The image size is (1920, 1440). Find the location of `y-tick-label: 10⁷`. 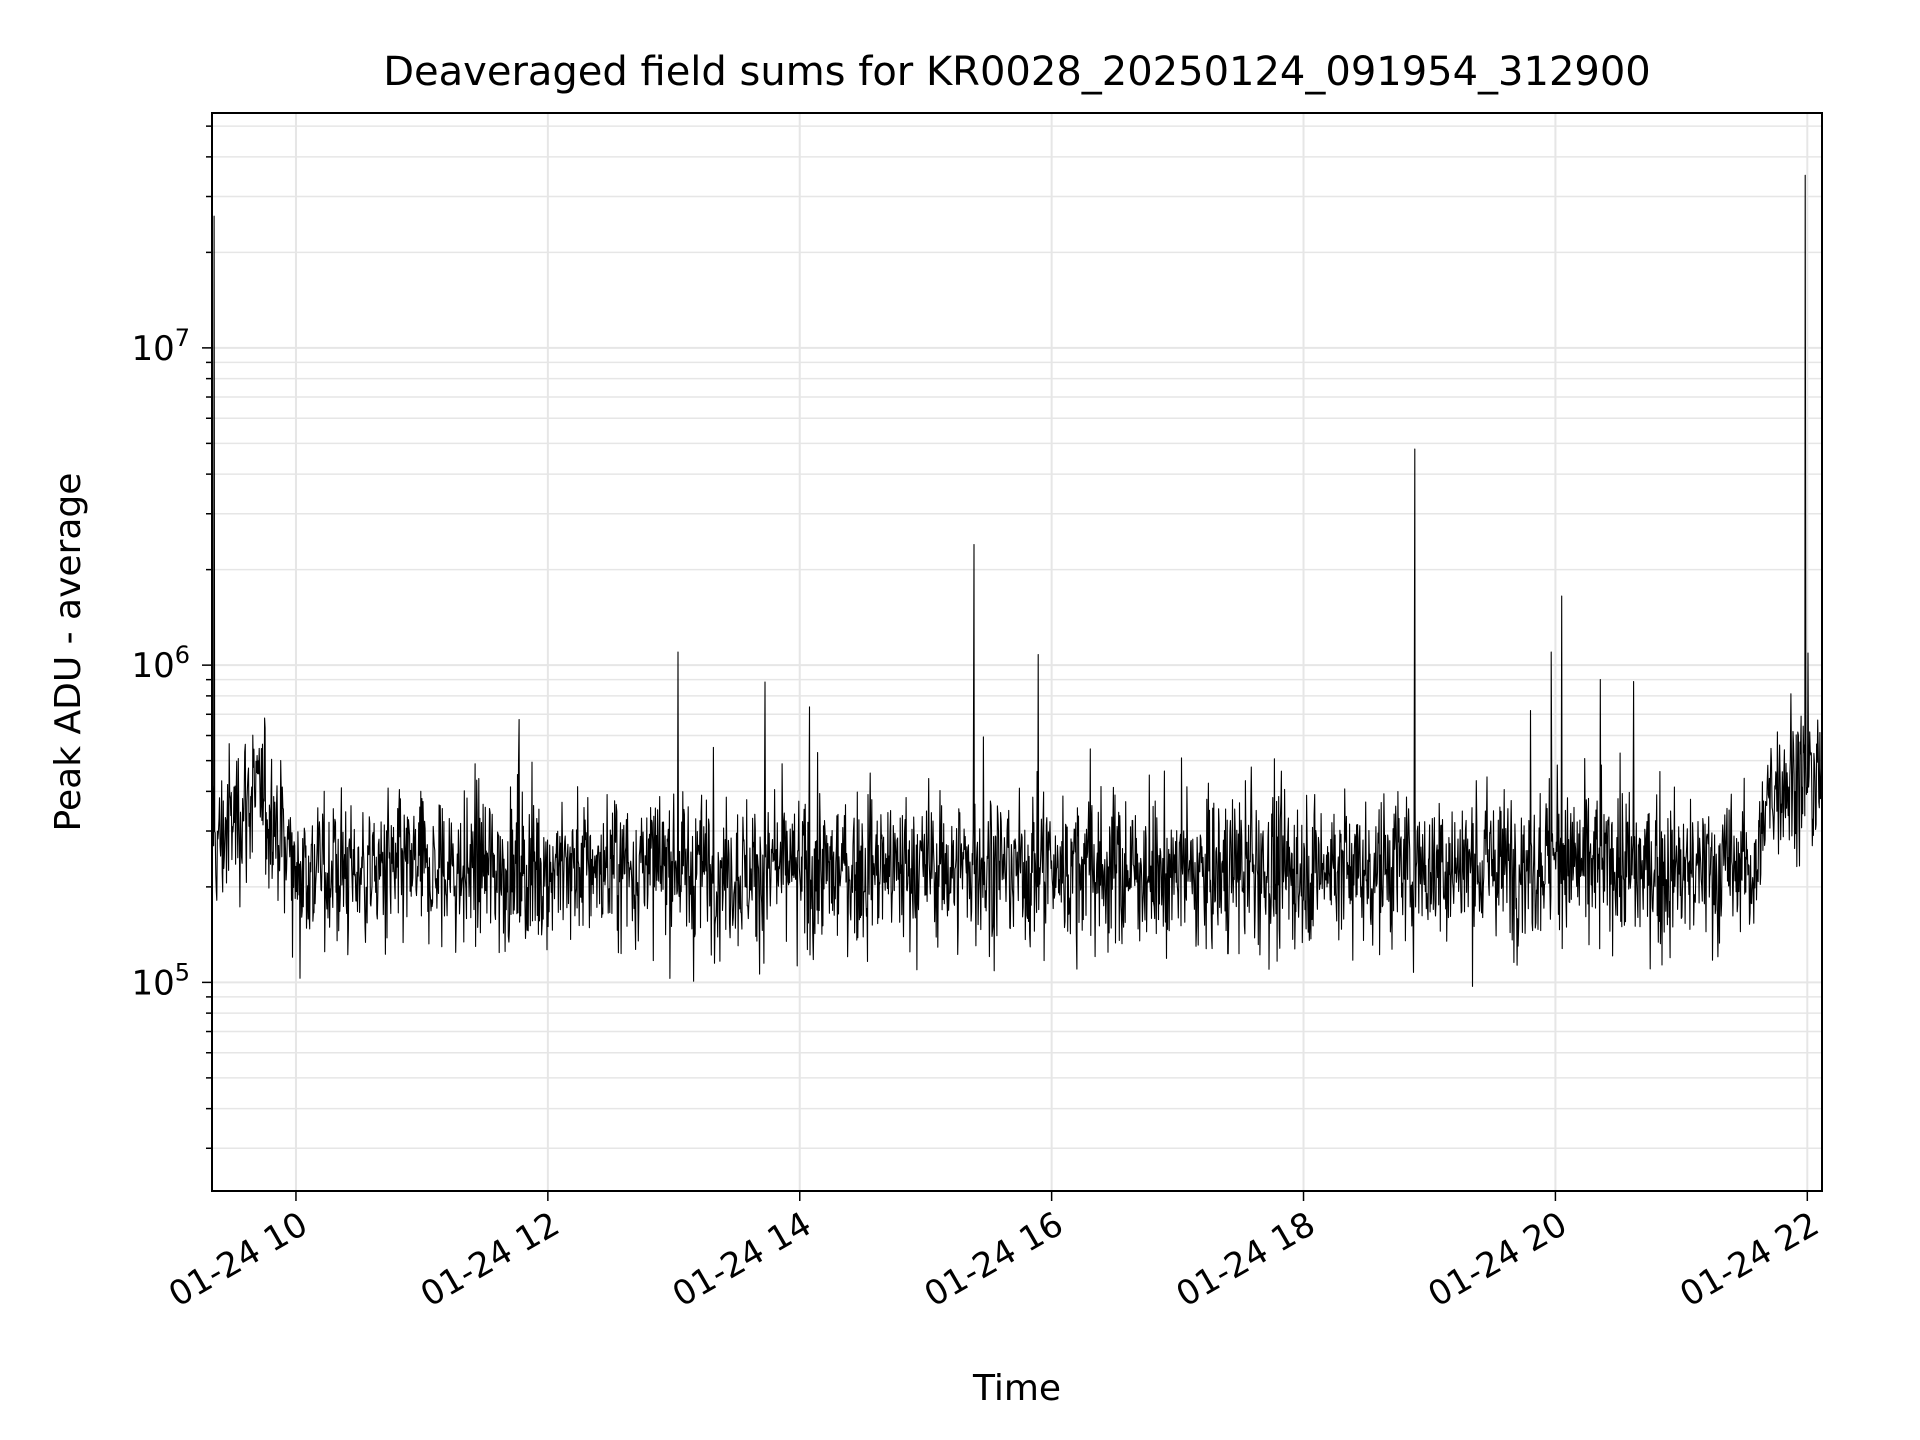

y-tick-label: 10⁷ is located at coordinates (160, 346).